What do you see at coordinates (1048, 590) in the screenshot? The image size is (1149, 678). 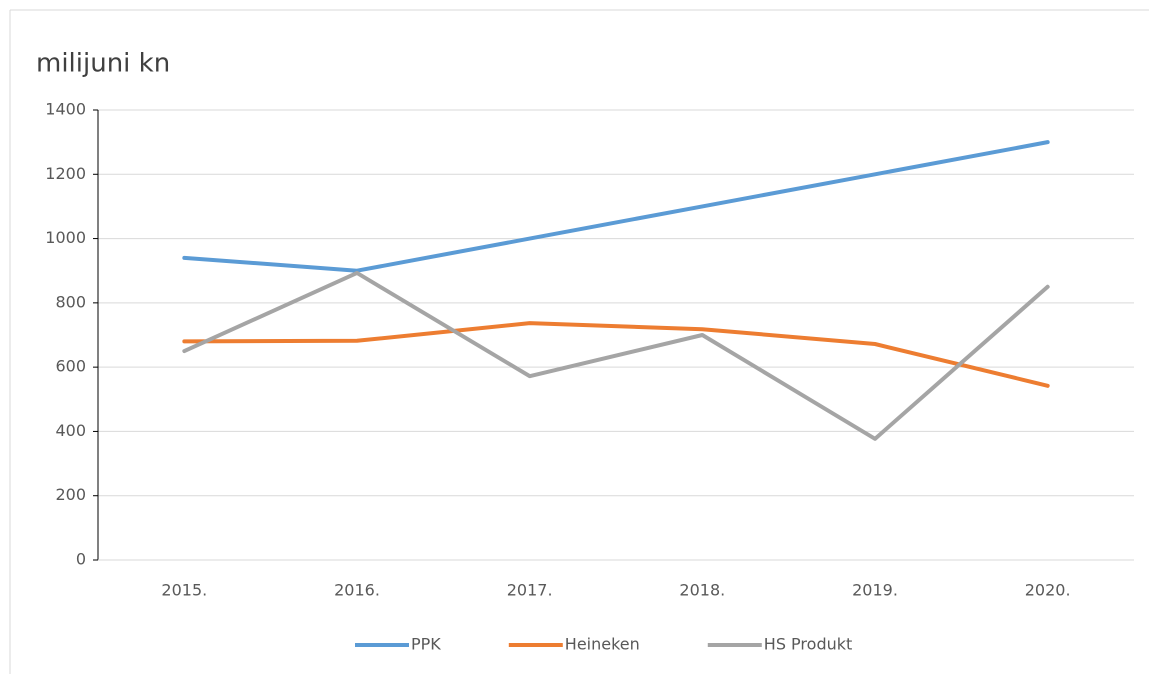 I see `x-tick-label: 2020.` at bounding box center [1048, 590].